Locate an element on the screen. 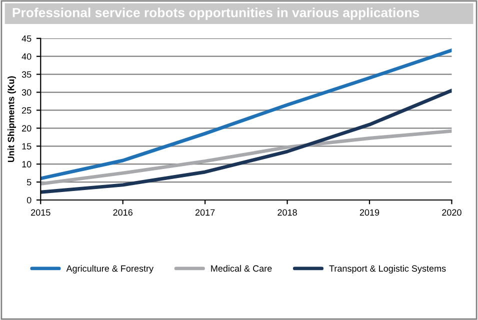 This screenshot has height=320, width=478. x-tick-label: 2020 is located at coordinates (452, 212).